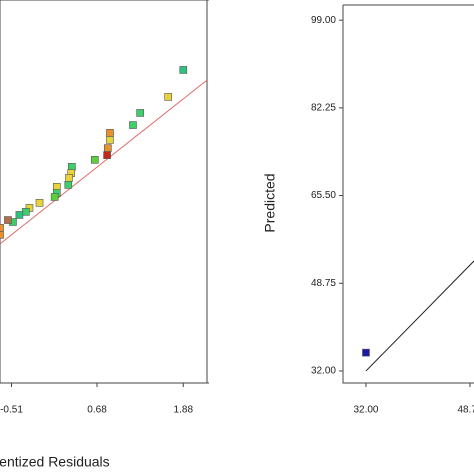  Describe the element at coordinates (270, 202) in the screenshot. I see `y-axis-label: Predicted` at that location.